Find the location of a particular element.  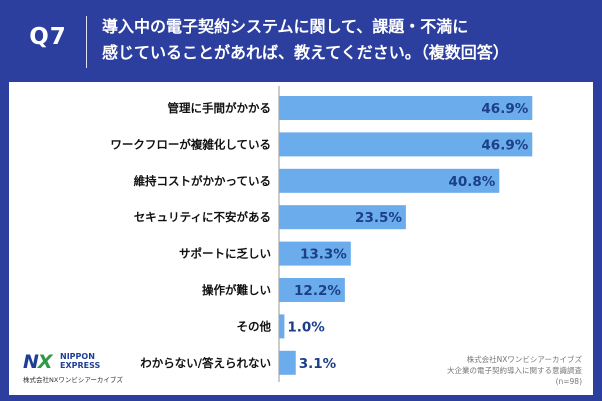

logo-mark-x: X is located at coordinates (45, 362).